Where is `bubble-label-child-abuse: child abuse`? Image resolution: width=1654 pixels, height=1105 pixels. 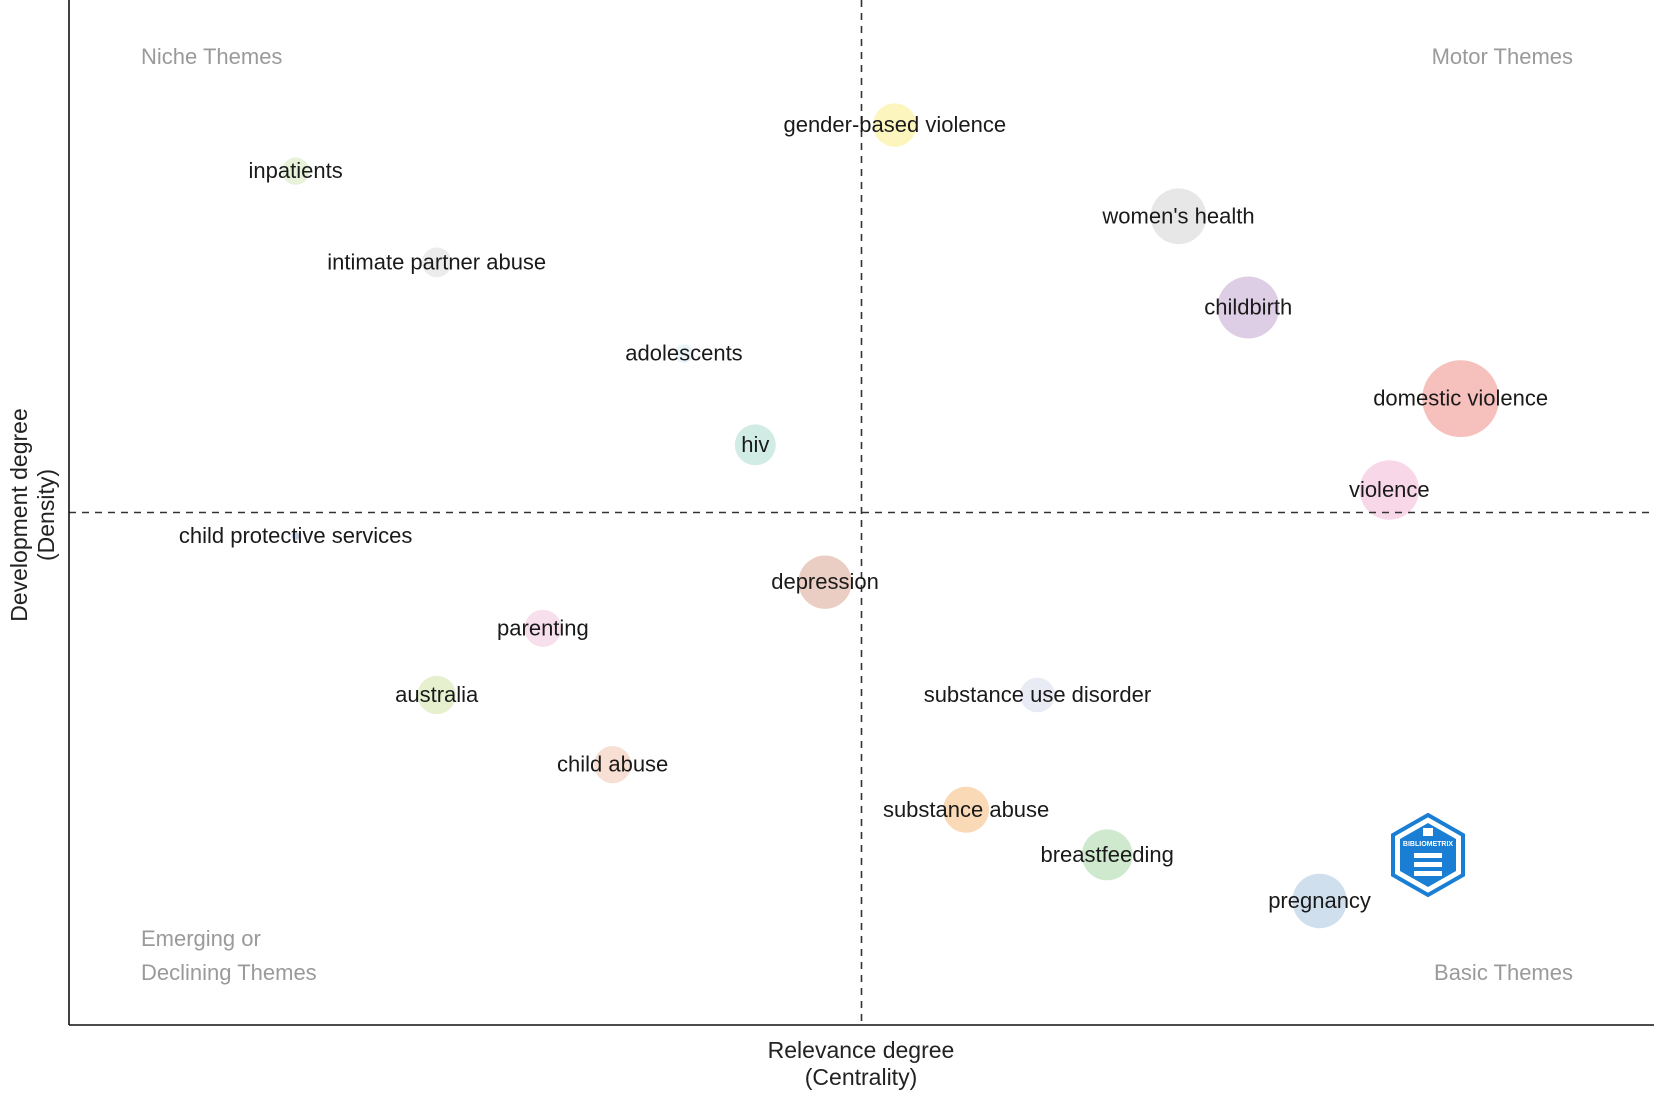 bubble-label-child-abuse: child abuse is located at coordinates (612, 764).